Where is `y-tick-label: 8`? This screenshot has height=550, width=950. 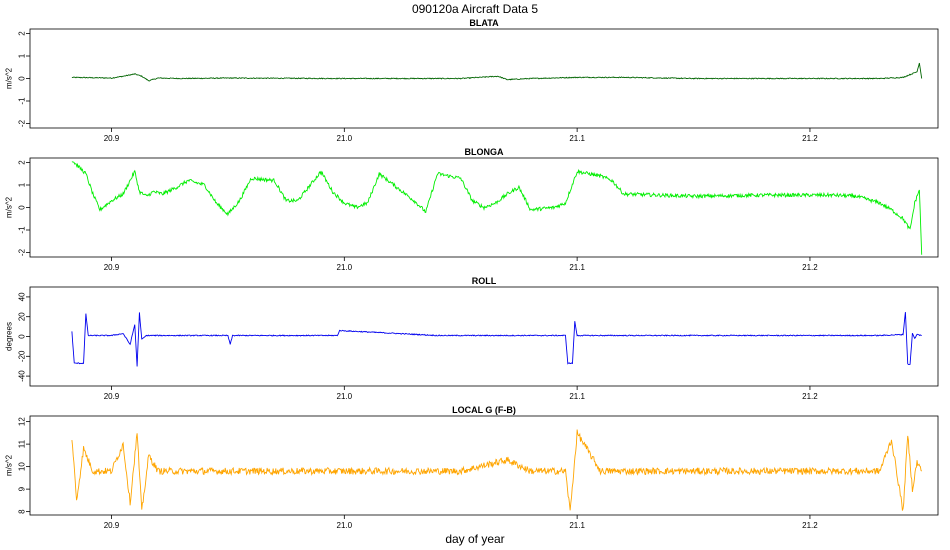
y-tick-label: 8 is located at coordinates (22, 511).